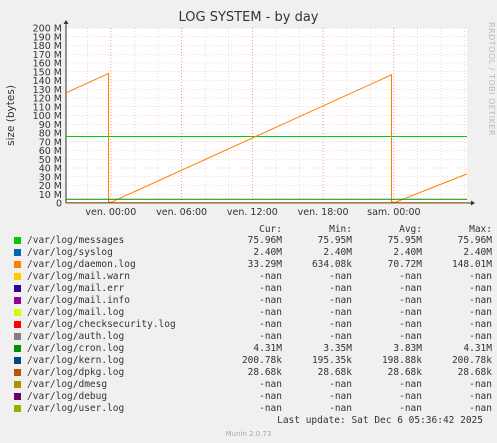 This screenshot has height=443, width=497. I want to click on legend-row: /var/log/mail.warn -nan -nan -nan -nan, so click(248, 277).